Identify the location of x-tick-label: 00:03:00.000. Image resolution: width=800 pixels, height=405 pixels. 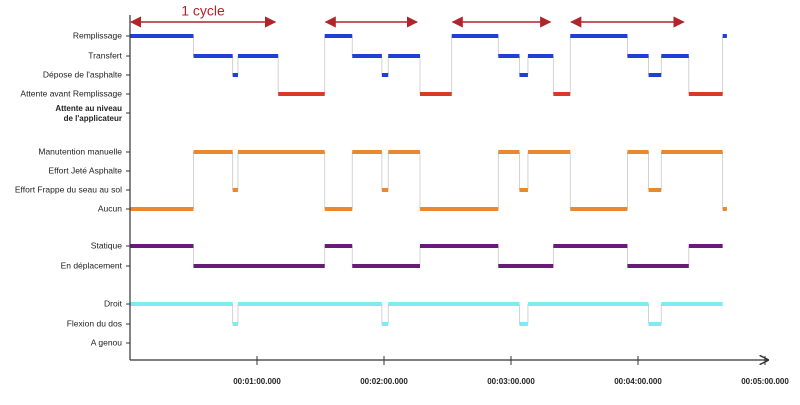
(511, 381).